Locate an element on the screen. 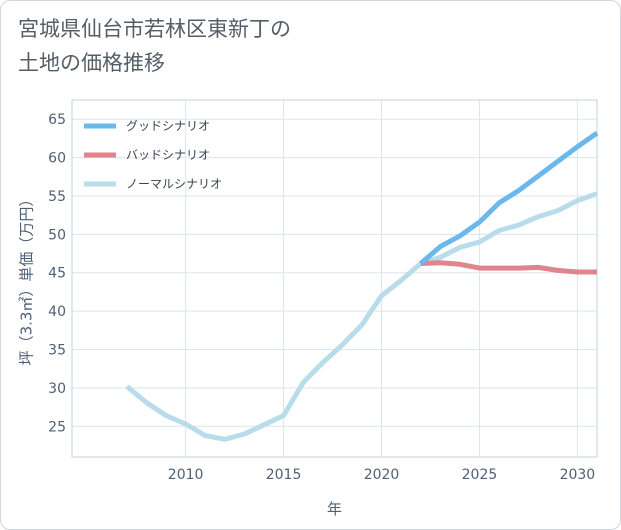  x-tick-2030: 2030 is located at coordinates (578, 475).